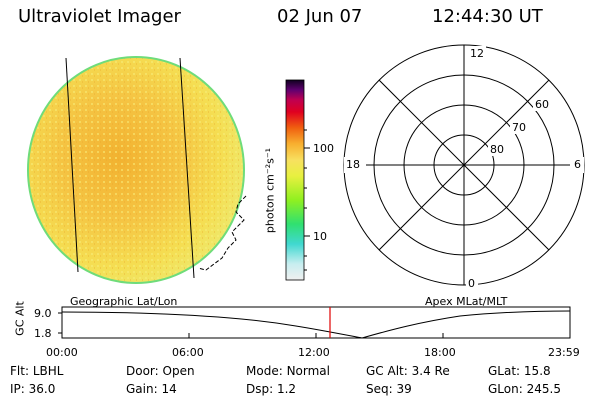  I want to click on instrument-title: Ultraviolet Imager, so click(99, 16).